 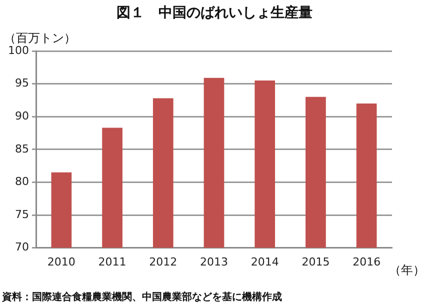 I want to click on y-tick-label: 75, so click(x=22, y=214).